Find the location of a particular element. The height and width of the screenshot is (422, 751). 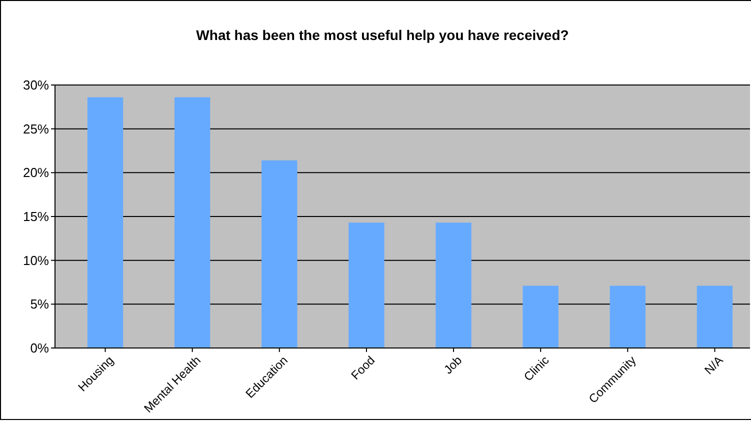

chart-title: What has been the most useful help you have received? is located at coordinates (382, 35).